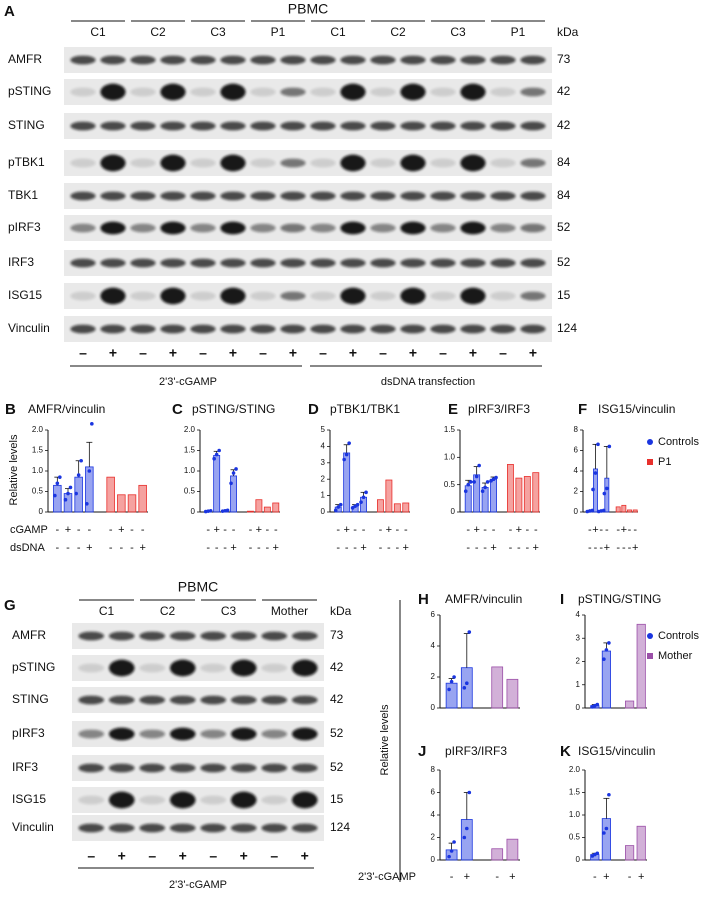 The width and height of the screenshot is (708, 906). Describe the element at coordinates (30, 699) in the screenshot. I see `row-label: STING` at that location.